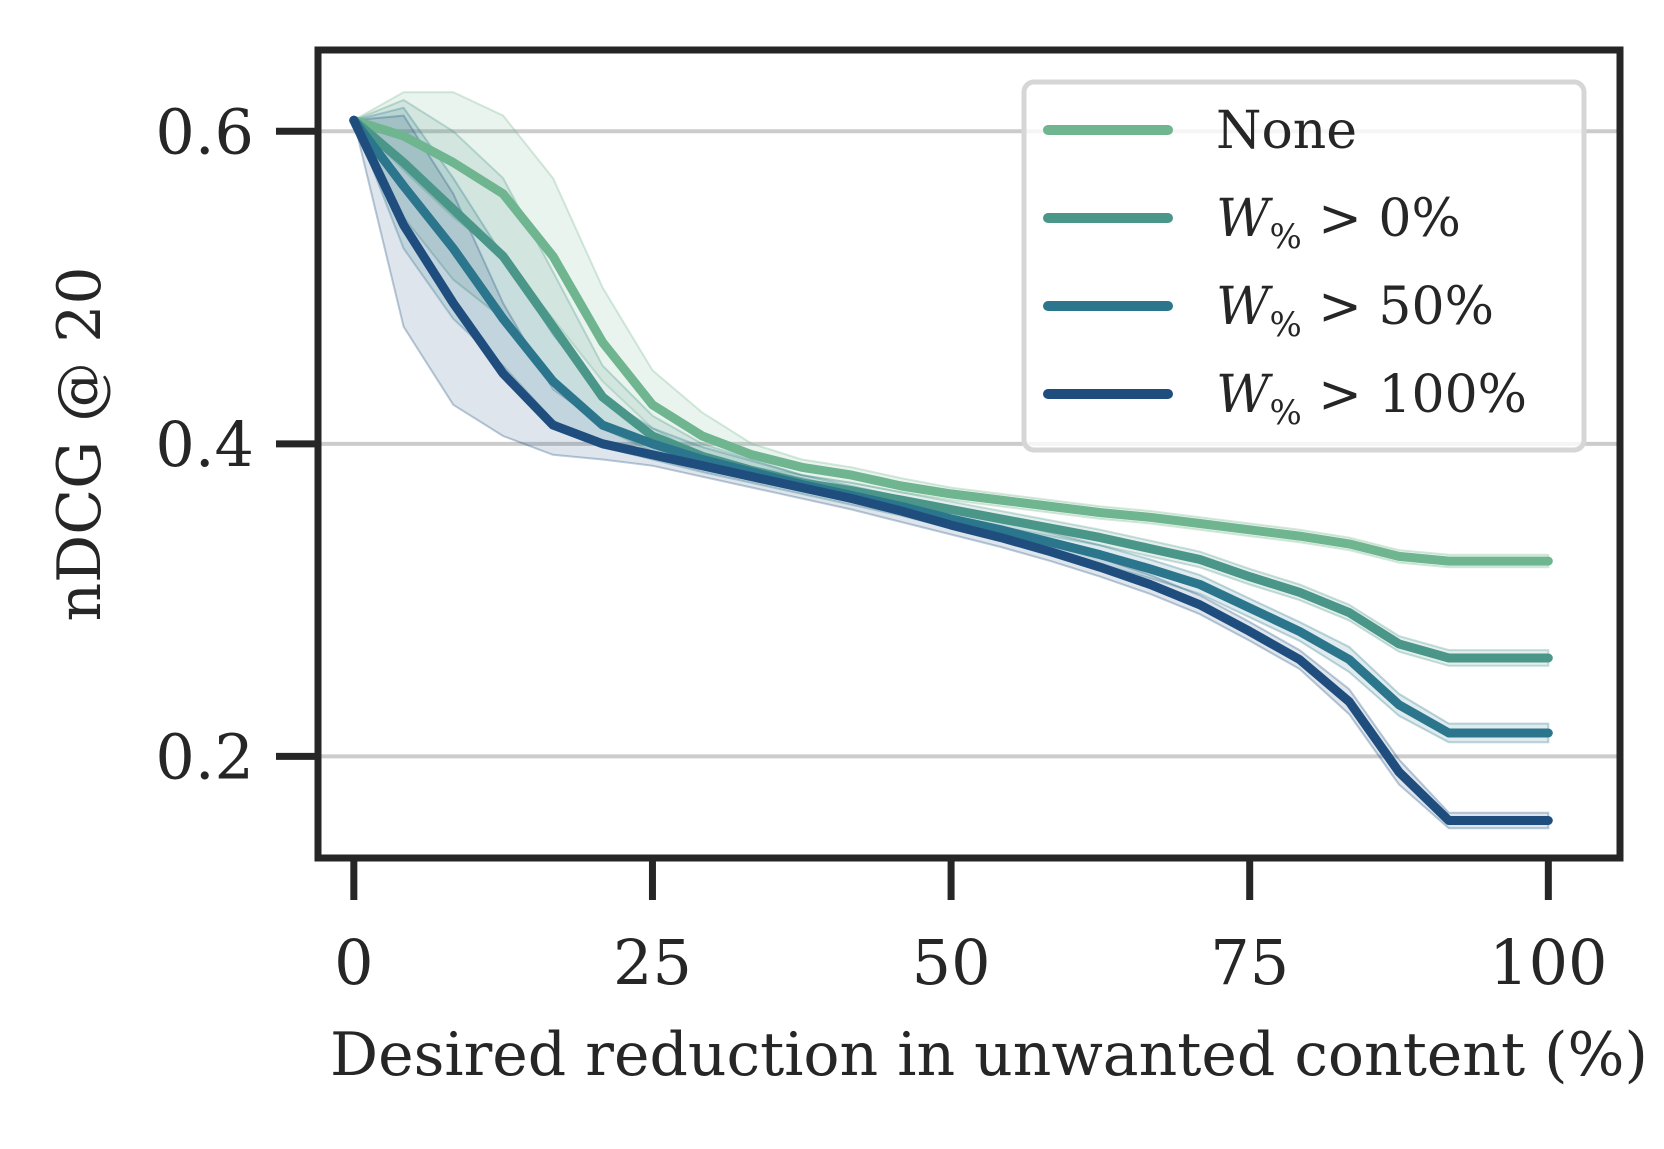  Describe the element at coordinates (204, 131) in the screenshot. I see `y-tick-label: 0.6` at that location.